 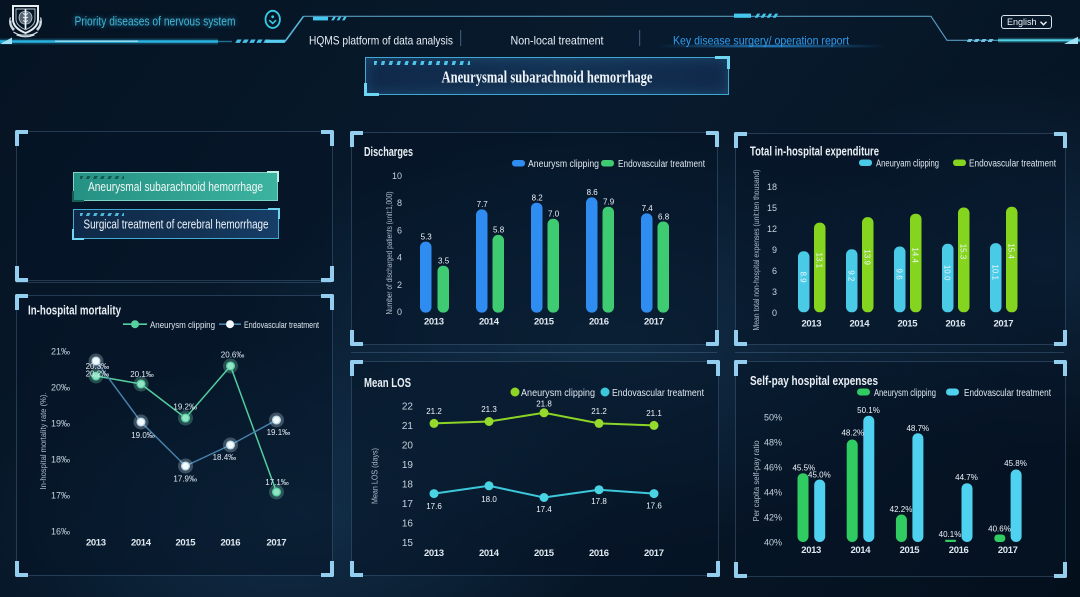 I want to click on svg-text: Discharges, so click(x=388, y=152).